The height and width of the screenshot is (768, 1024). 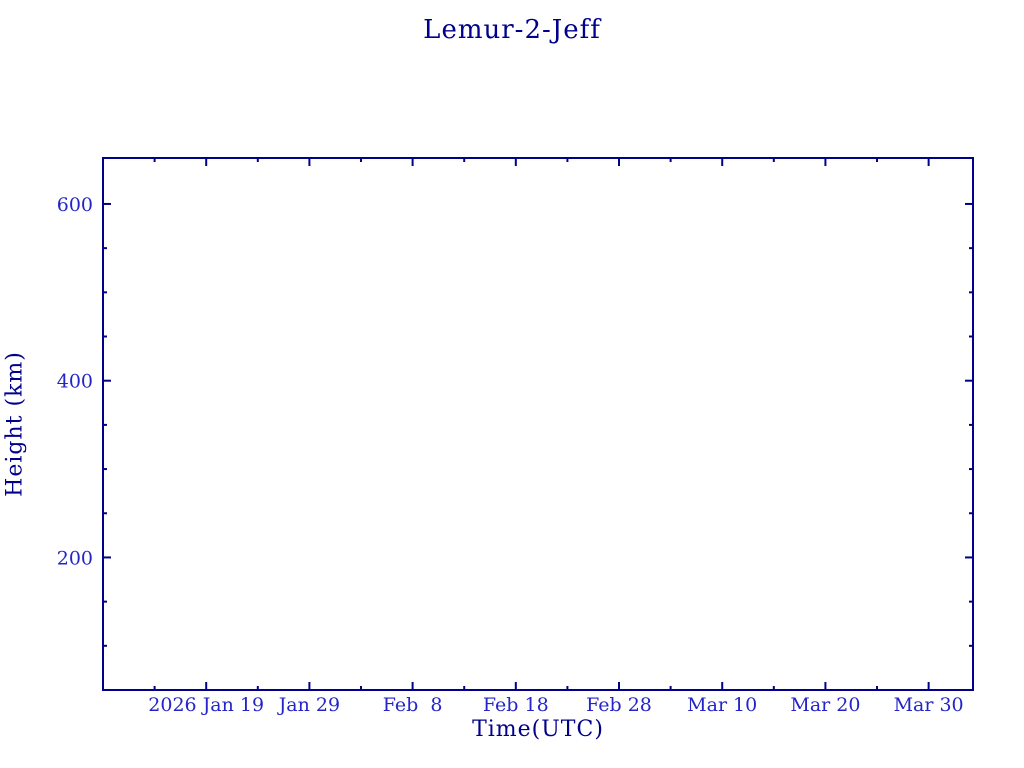 I want to click on x-tick-label: Feb 18, so click(x=516, y=705).